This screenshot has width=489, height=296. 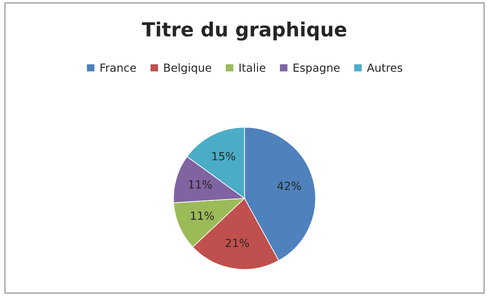 What do you see at coordinates (118, 68) in the screenshot?
I see `legend-label: France` at bounding box center [118, 68].